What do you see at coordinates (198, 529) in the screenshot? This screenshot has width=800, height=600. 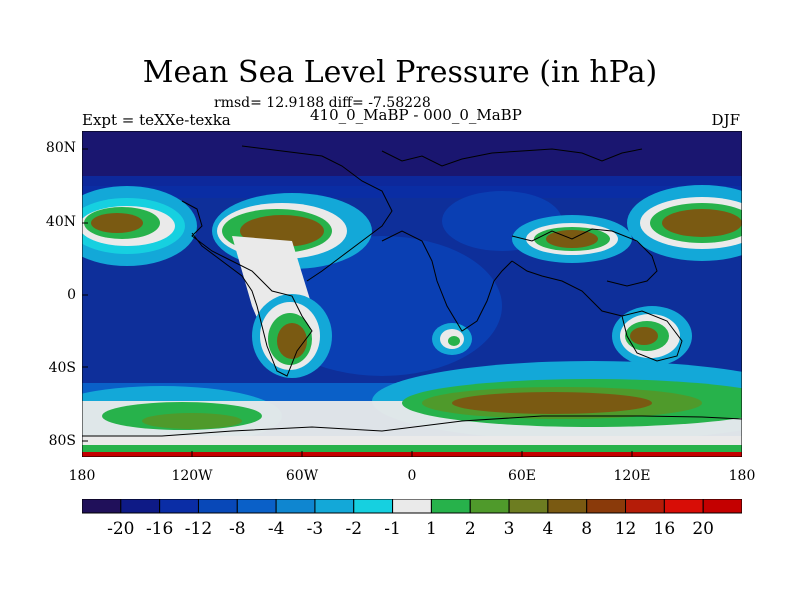 I see `colorbar-label: -12` at bounding box center [198, 529].